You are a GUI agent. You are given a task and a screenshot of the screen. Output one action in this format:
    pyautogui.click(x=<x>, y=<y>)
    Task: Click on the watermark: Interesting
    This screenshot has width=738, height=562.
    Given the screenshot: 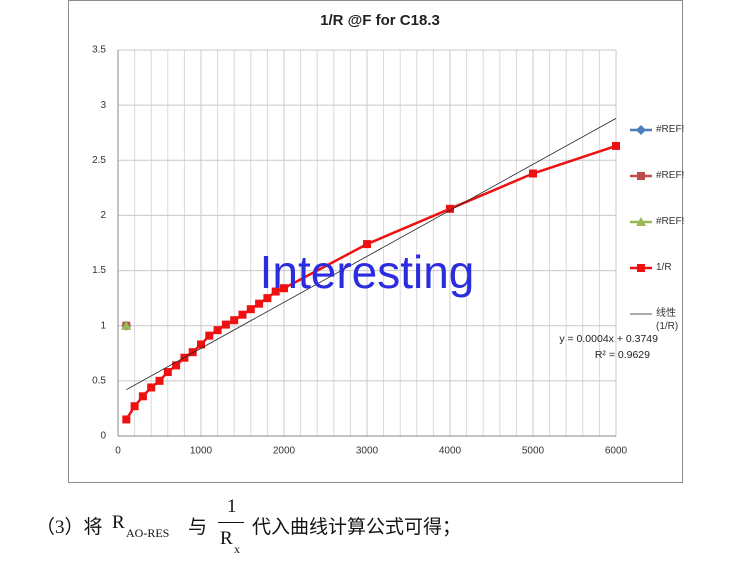 What is the action you would take?
    pyautogui.click(x=367, y=272)
    